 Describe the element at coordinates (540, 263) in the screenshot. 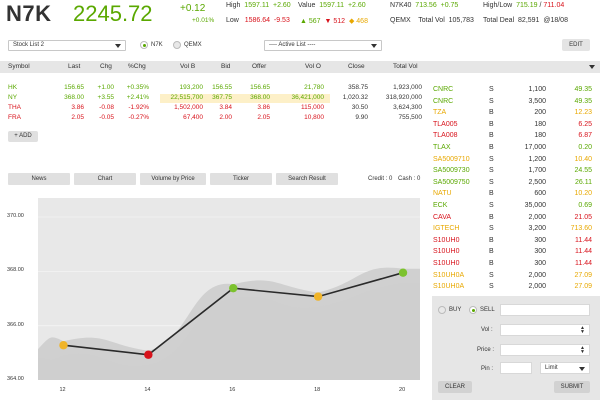

I see `list-item-vol: 300` at that location.